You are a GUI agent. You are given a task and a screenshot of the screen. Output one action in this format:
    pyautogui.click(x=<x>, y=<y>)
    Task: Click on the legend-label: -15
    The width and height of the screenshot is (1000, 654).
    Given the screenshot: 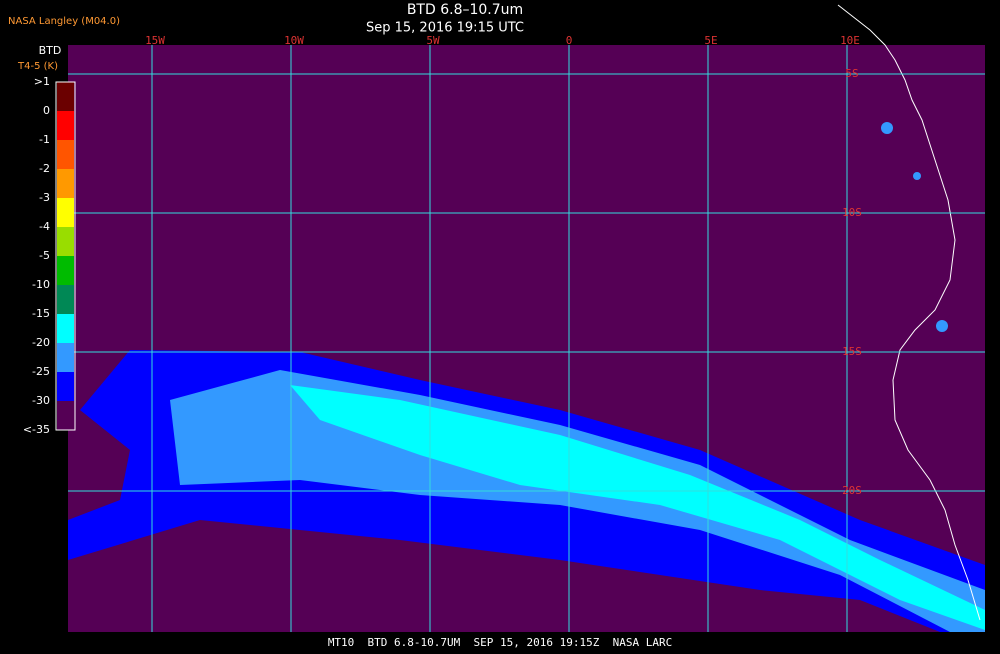 What is the action you would take?
    pyautogui.click(x=41, y=313)
    